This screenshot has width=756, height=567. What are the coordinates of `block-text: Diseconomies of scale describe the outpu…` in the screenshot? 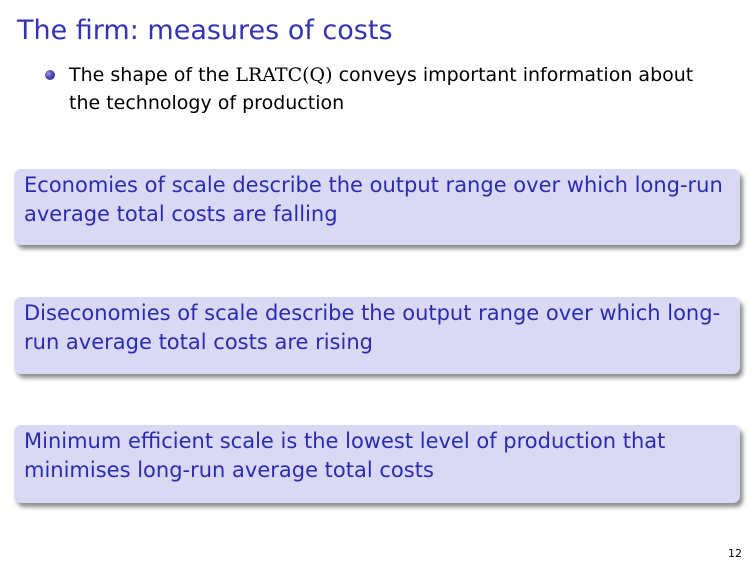 It's located at (372, 327).